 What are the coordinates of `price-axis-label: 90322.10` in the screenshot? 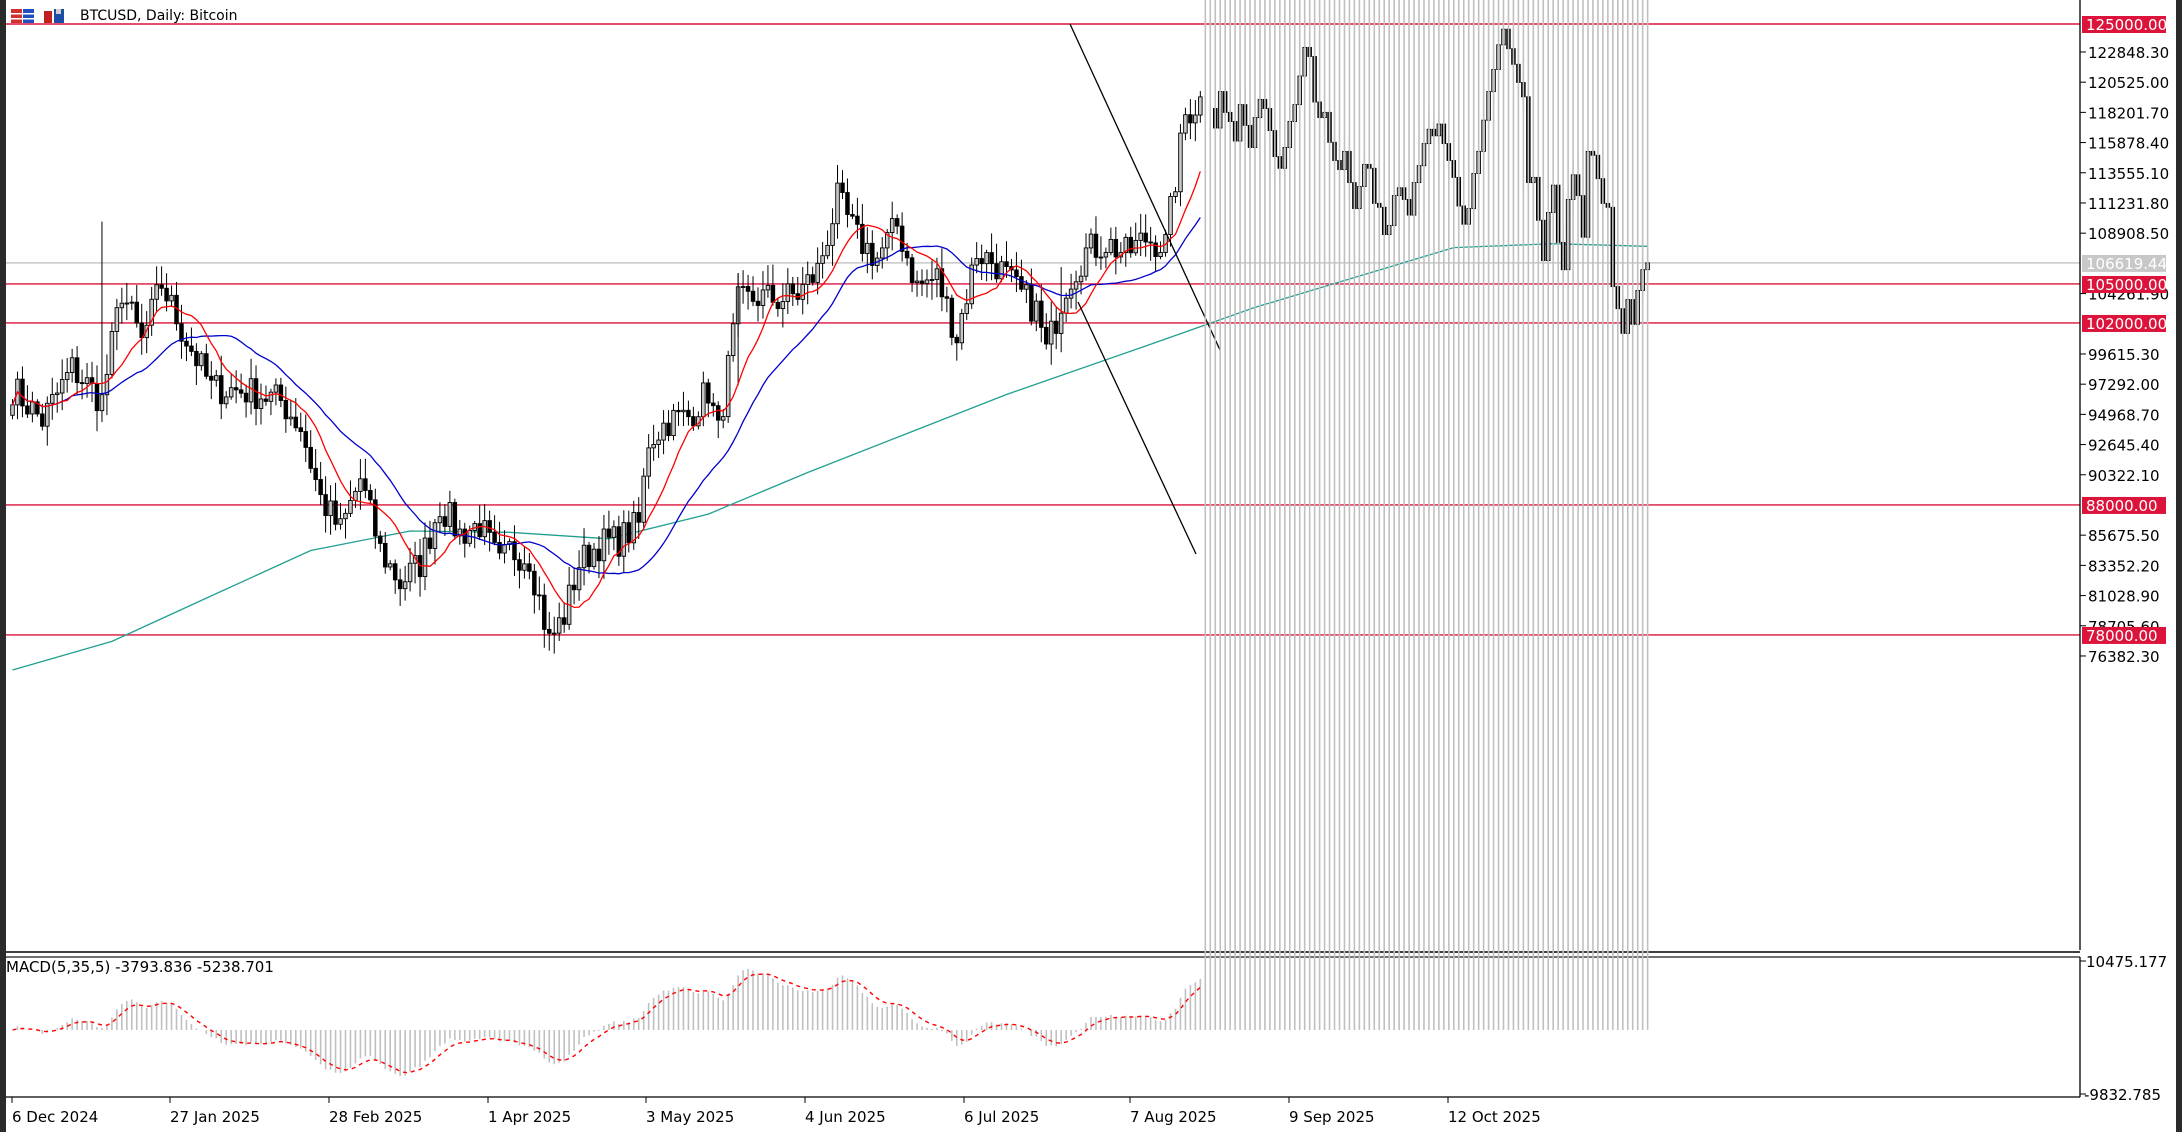 It's located at (2124, 476).